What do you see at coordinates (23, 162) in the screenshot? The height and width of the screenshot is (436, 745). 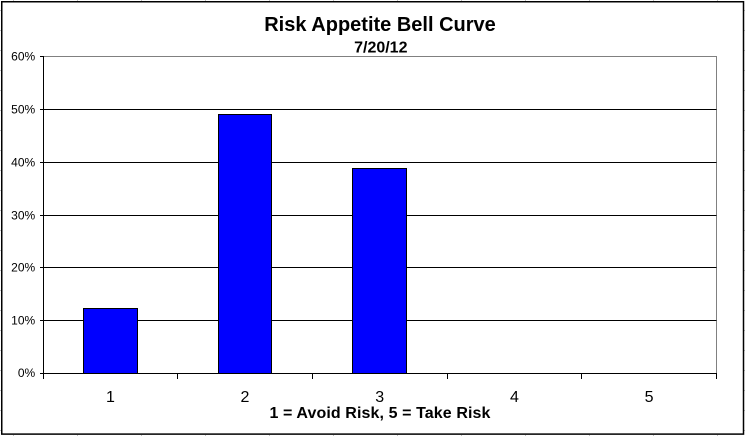 I see `svg-text: 40%` at bounding box center [23, 162].